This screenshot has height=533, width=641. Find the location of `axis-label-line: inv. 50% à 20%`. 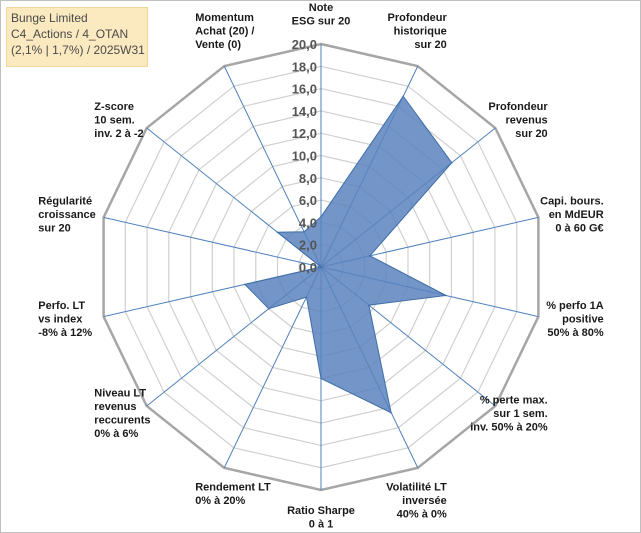

axis-label-line: inv. 50% à 20% is located at coordinates (509, 427).